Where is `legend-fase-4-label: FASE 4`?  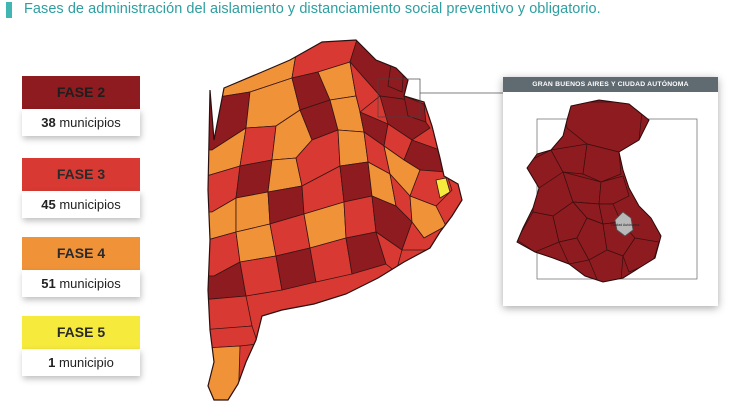 legend-fase-4-label: FASE 4 is located at coordinates (81, 253).